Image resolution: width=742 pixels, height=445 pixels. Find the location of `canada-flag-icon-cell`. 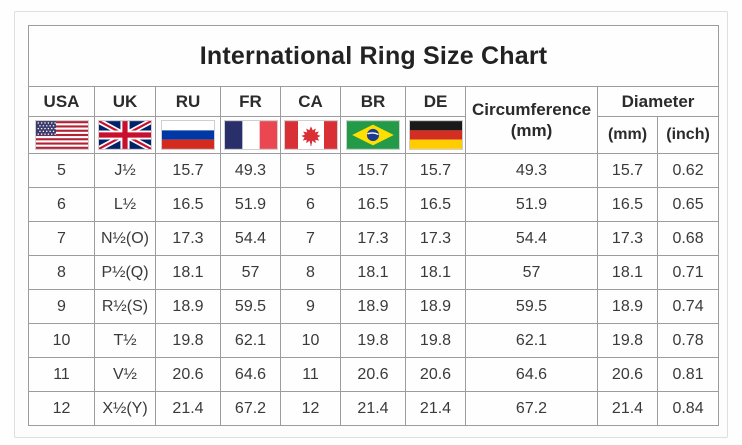

canada-flag-icon-cell is located at coordinates (310, 135).